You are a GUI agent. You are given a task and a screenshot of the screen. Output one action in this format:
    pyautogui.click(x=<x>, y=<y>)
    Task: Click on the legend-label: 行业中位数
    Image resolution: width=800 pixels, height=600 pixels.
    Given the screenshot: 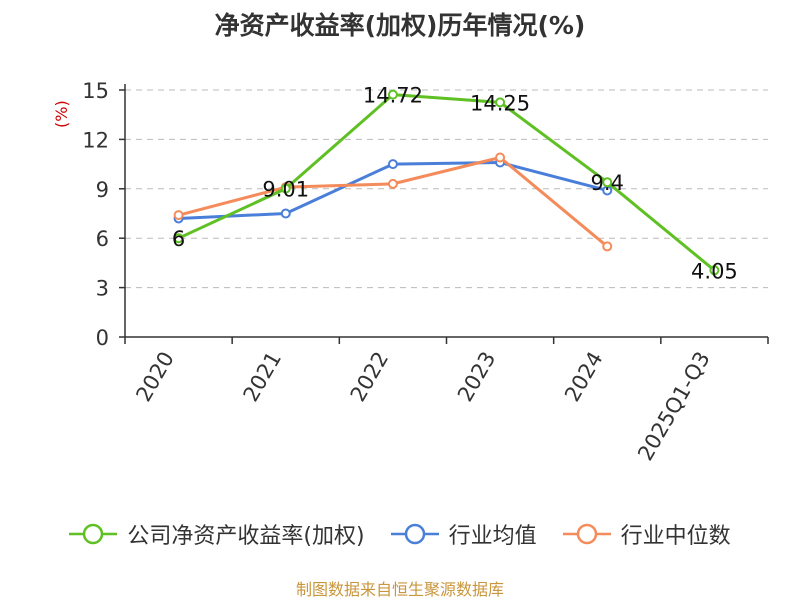 What is the action you would take?
    pyautogui.click(x=675, y=536)
    